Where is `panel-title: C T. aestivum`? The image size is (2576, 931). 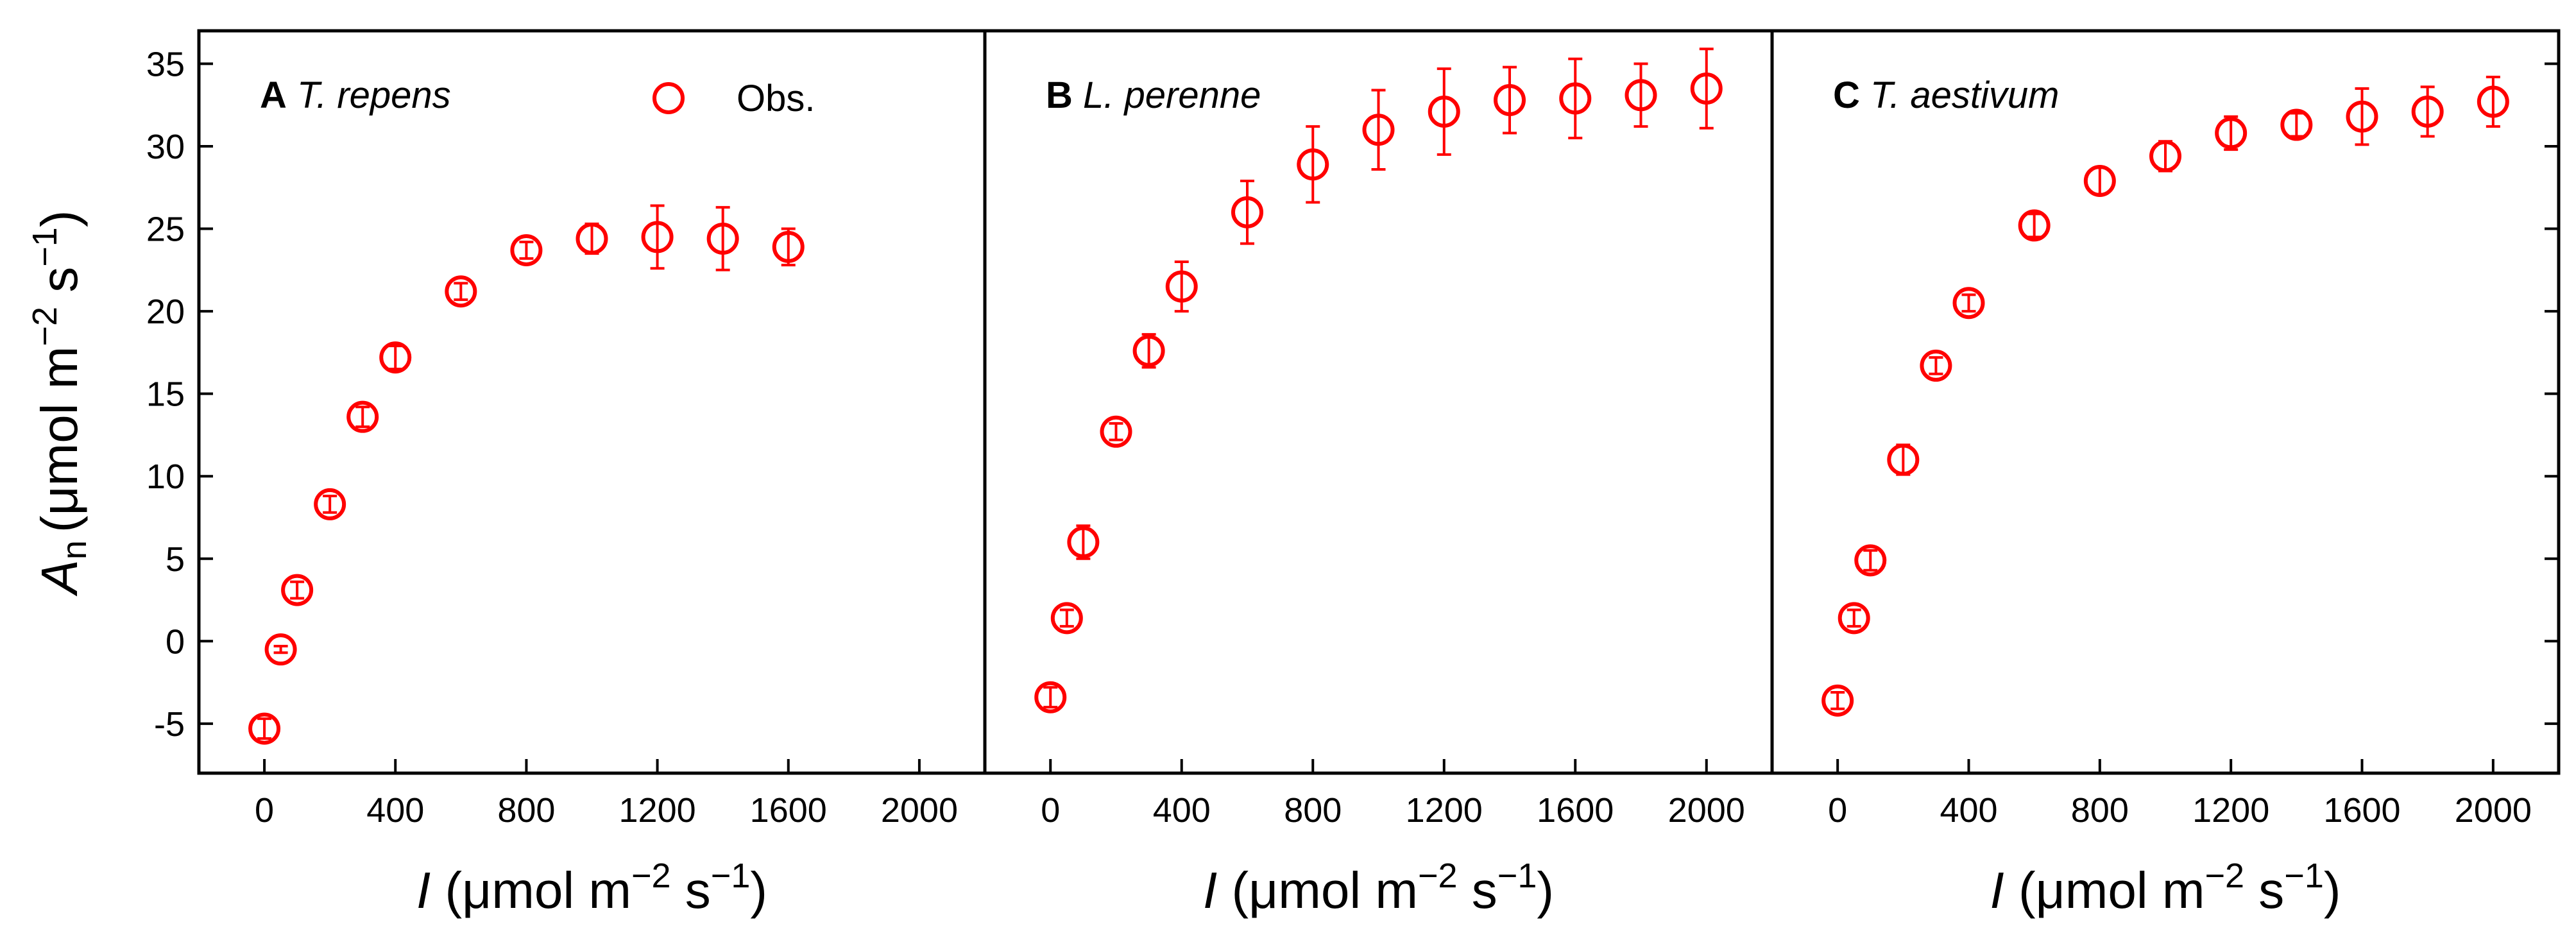 panel-title: C T. aestivum is located at coordinates (1946, 95).